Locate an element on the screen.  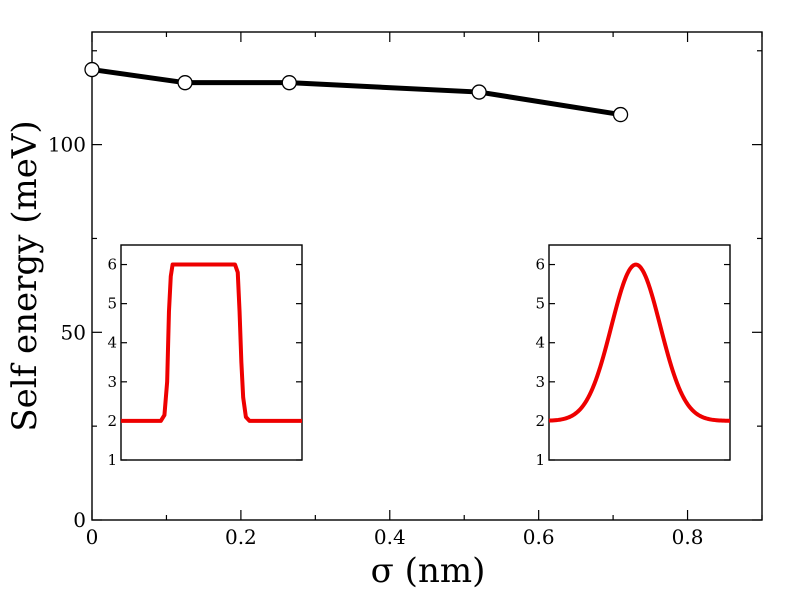
x-tick-label: 0.8 is located at coordinates (688, 537).